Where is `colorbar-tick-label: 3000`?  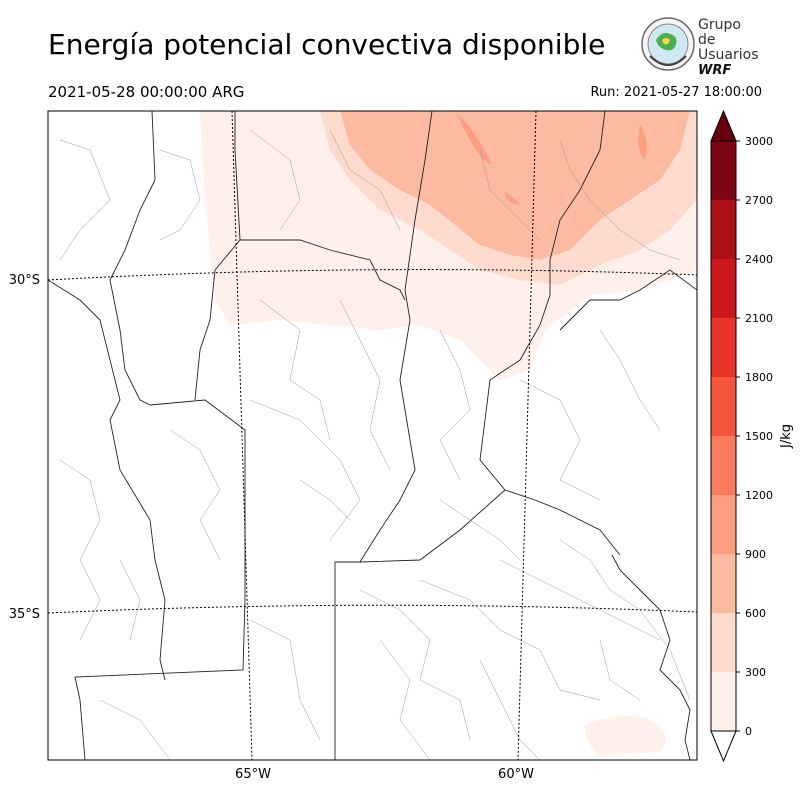
colorbar-tick-label: 3000 is located at coordinates (759, 141).